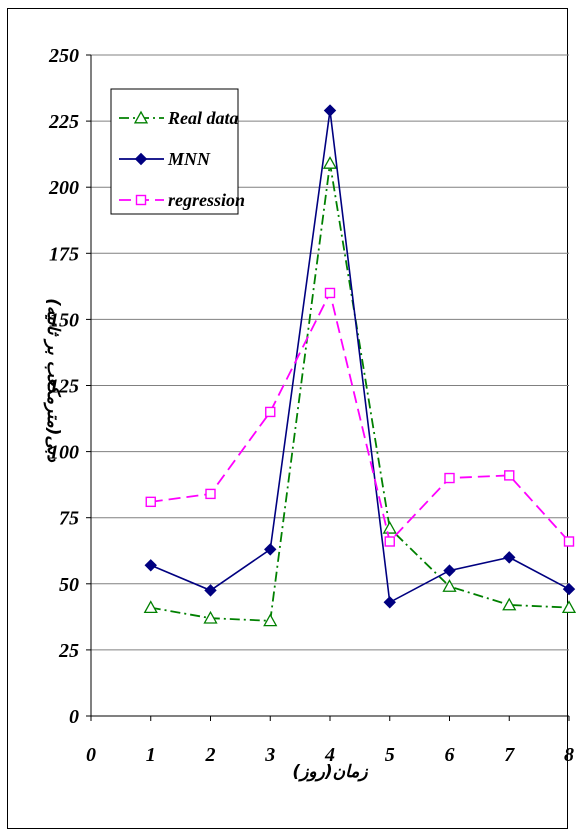 The height and width of the screenshot is (835, 576). What do you see at coordinates (450, 755) in the screenshot?
I see `x-tick-label: 6` at bounding box center [450, 755].